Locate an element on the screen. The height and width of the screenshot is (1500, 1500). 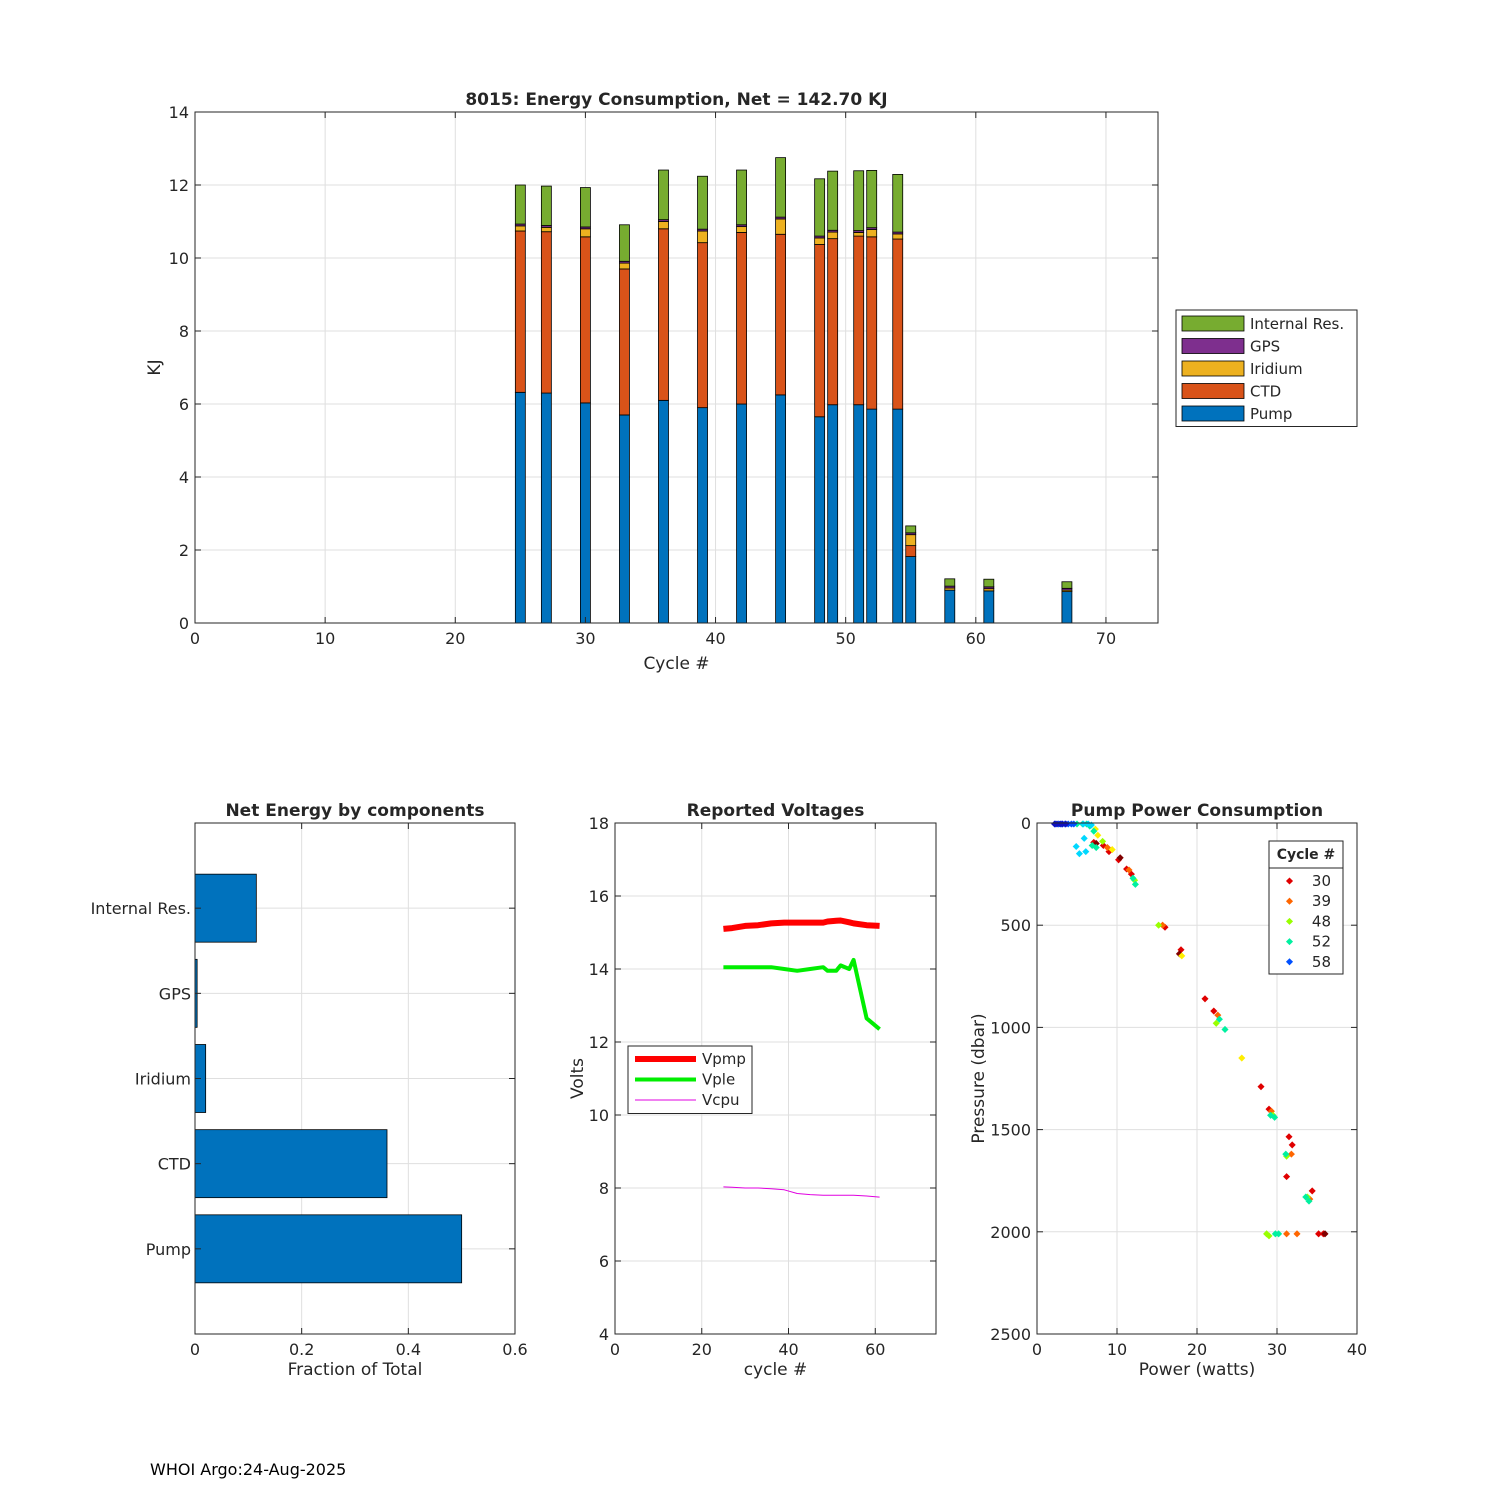
axes-box is located at coordinates (775, 1078).